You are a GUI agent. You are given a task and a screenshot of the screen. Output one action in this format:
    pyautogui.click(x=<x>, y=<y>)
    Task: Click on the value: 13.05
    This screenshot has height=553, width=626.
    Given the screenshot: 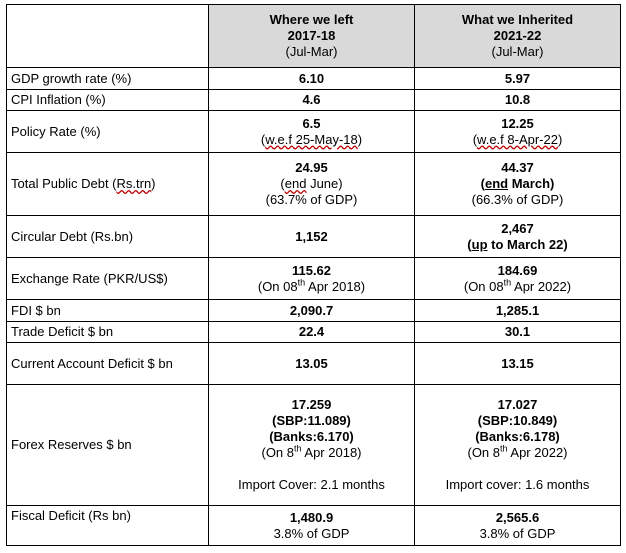 What is the action you would take?
    pyautogui.click(x=311, y=363)
    